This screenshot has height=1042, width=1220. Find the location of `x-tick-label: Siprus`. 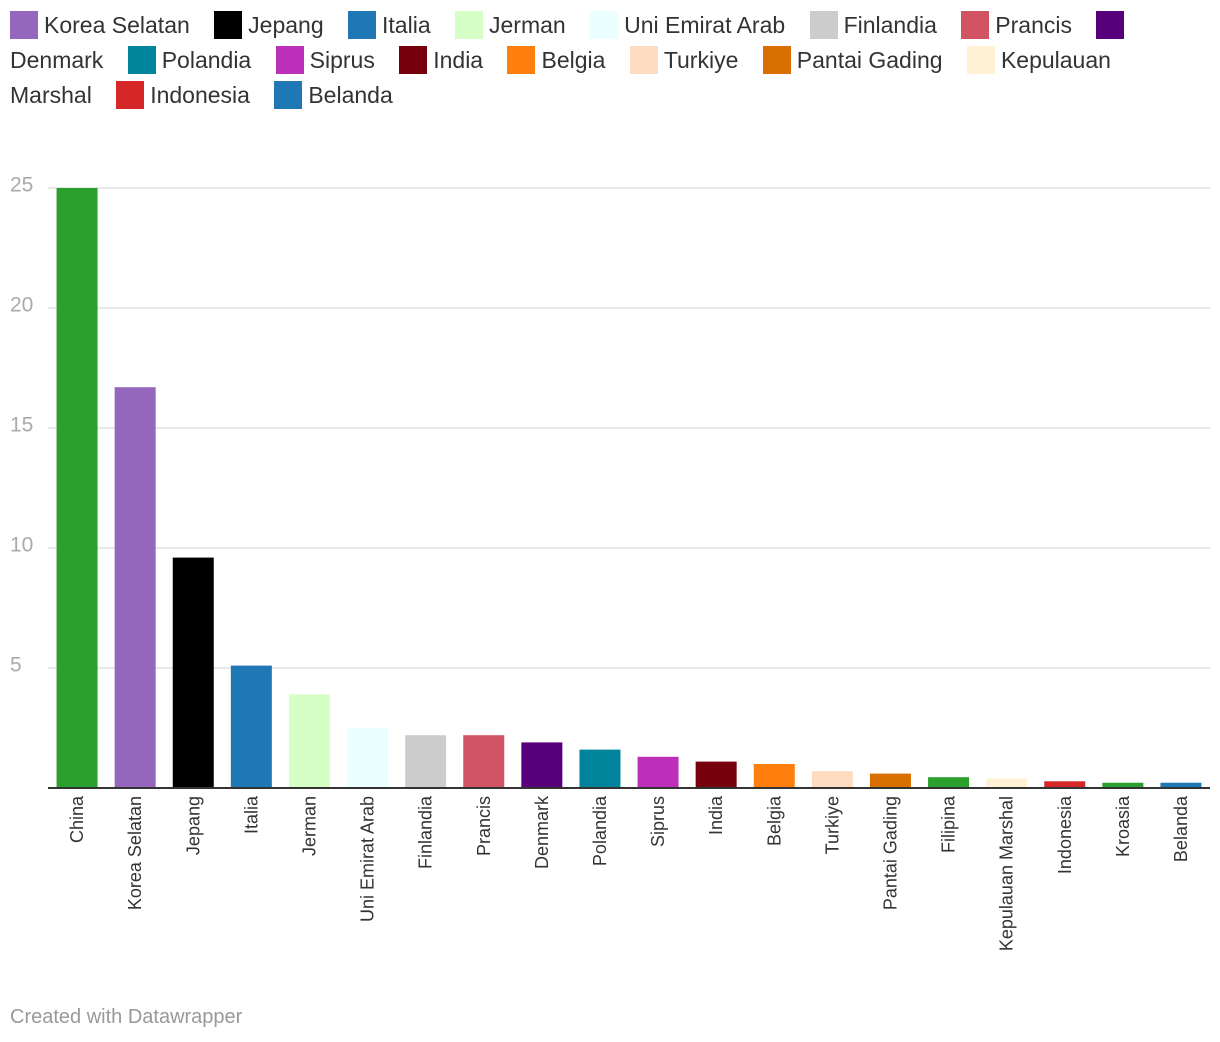

x-tick-label: Siprus is located at coordinates (658, 821).